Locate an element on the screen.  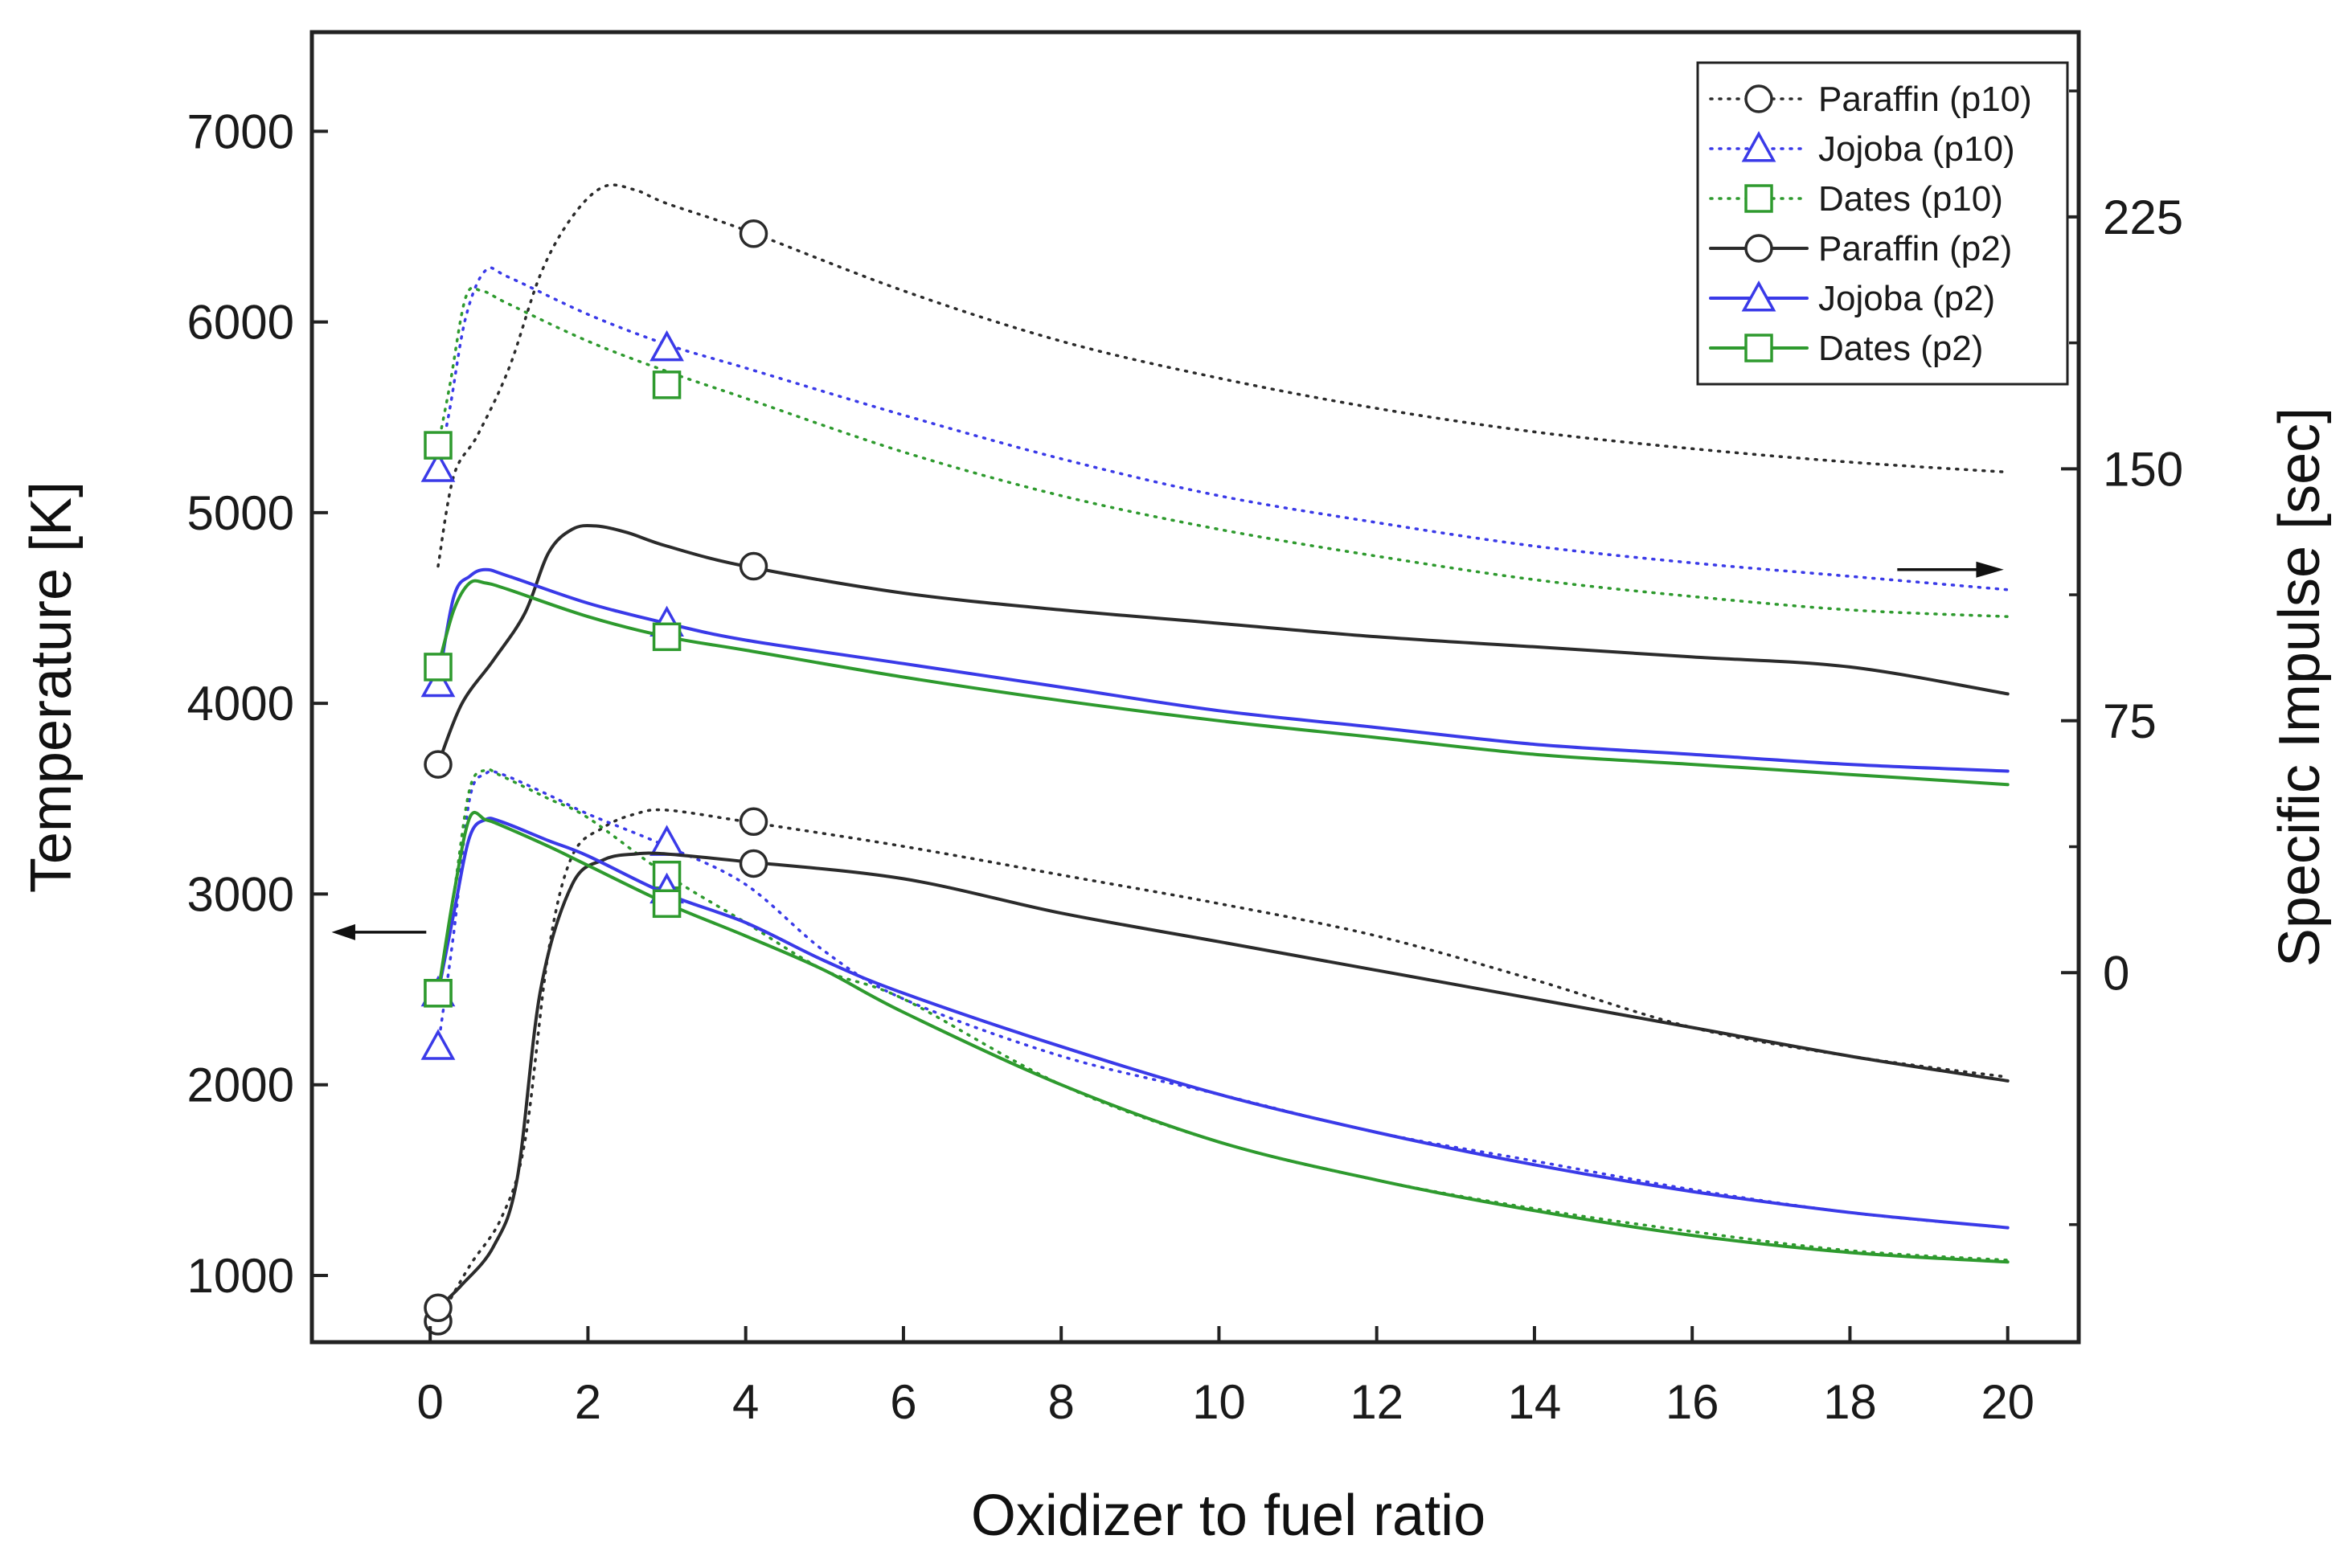
legend-label: Jojoba (p10) is located at coordinates (1916, 149).